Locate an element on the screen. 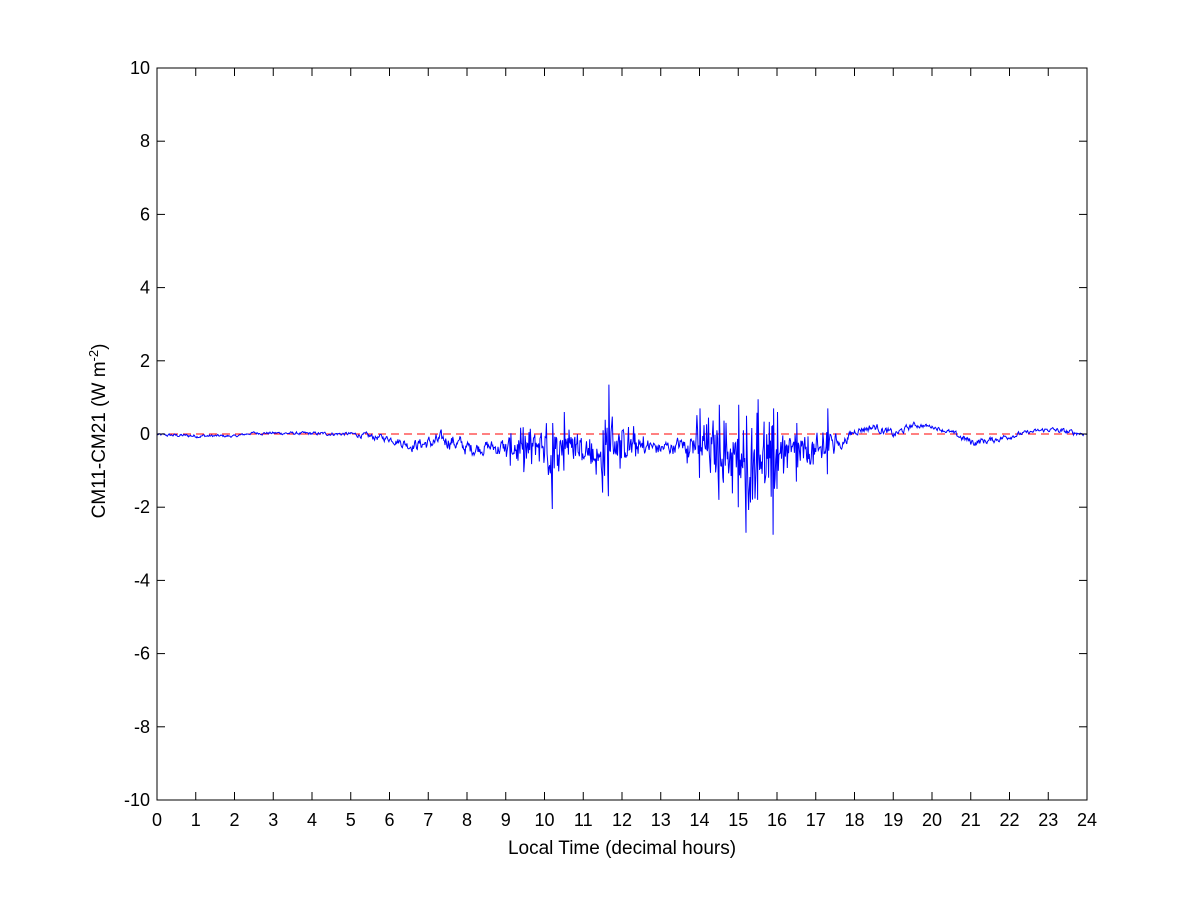 Image resolution: width=1201 pixels, height=900 pixels. y-tick-label: 2 is located at coordinates (145, 361).